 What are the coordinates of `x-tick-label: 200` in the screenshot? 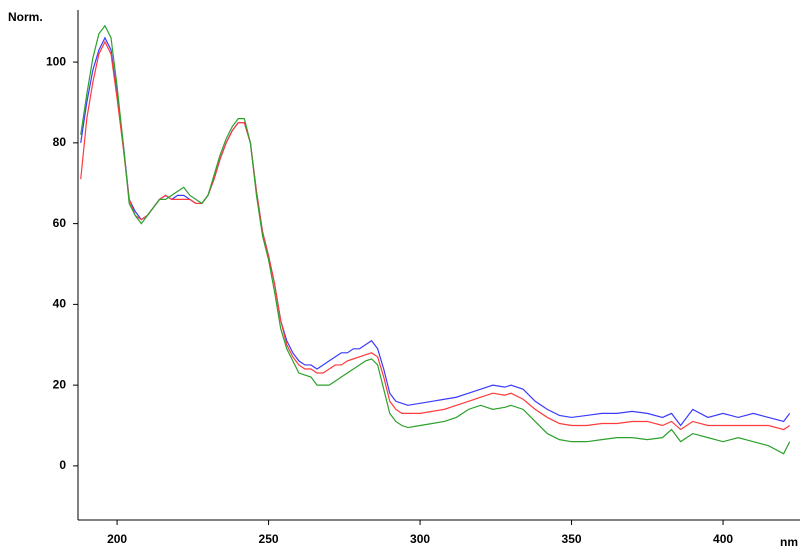 It's located at (117, 539).